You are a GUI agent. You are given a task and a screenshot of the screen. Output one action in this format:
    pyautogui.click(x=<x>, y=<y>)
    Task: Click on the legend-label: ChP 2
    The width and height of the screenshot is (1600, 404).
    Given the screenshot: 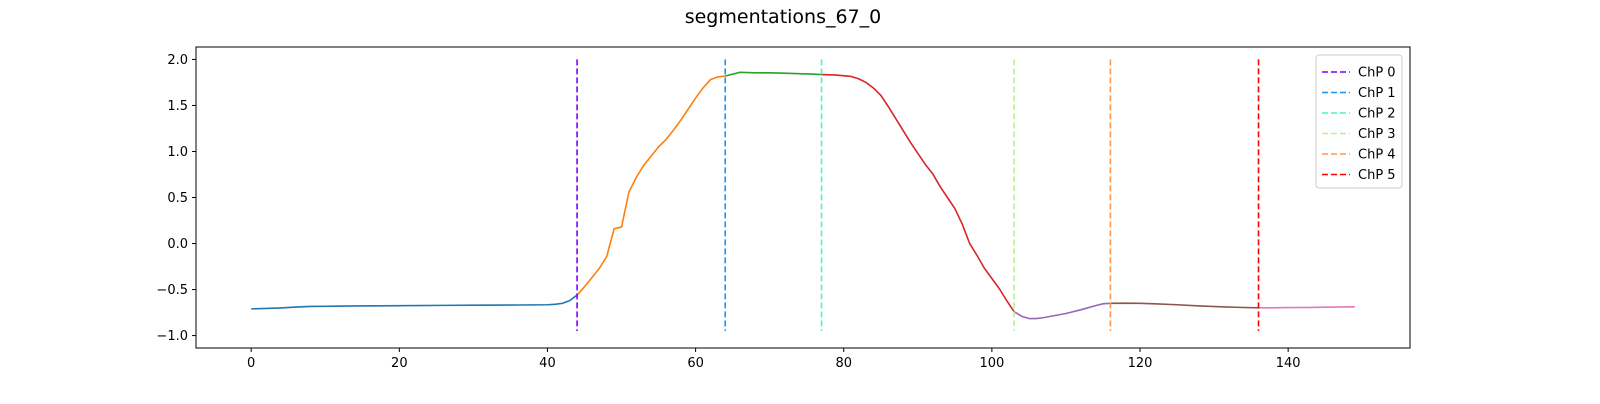 What is the action you would take?
    pyautogui.click(x=1377, y=114)
    